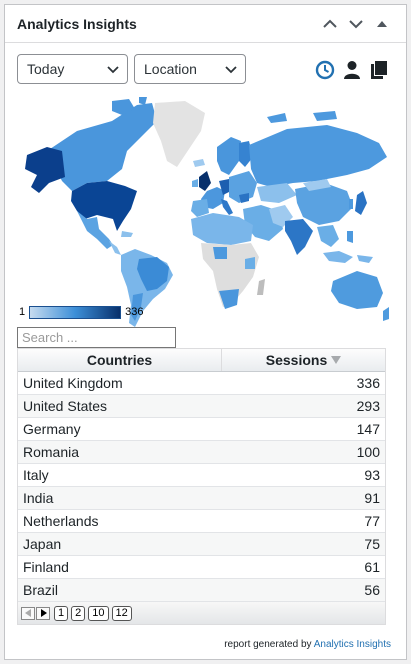 Image resolution: width=411 pixels, height=664 pixels. I want to click on map-italy, so click(227, 207).